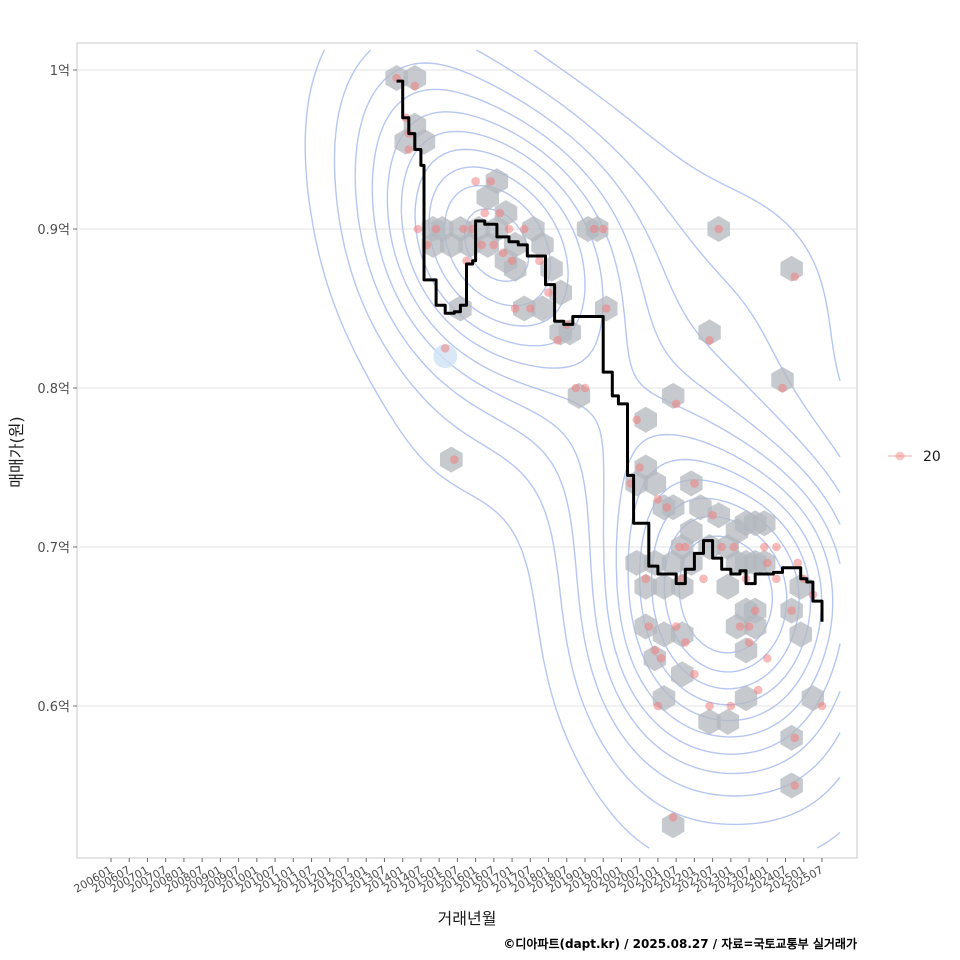  I want to click on y-tick-label: 0.6억, so click(53, 707).